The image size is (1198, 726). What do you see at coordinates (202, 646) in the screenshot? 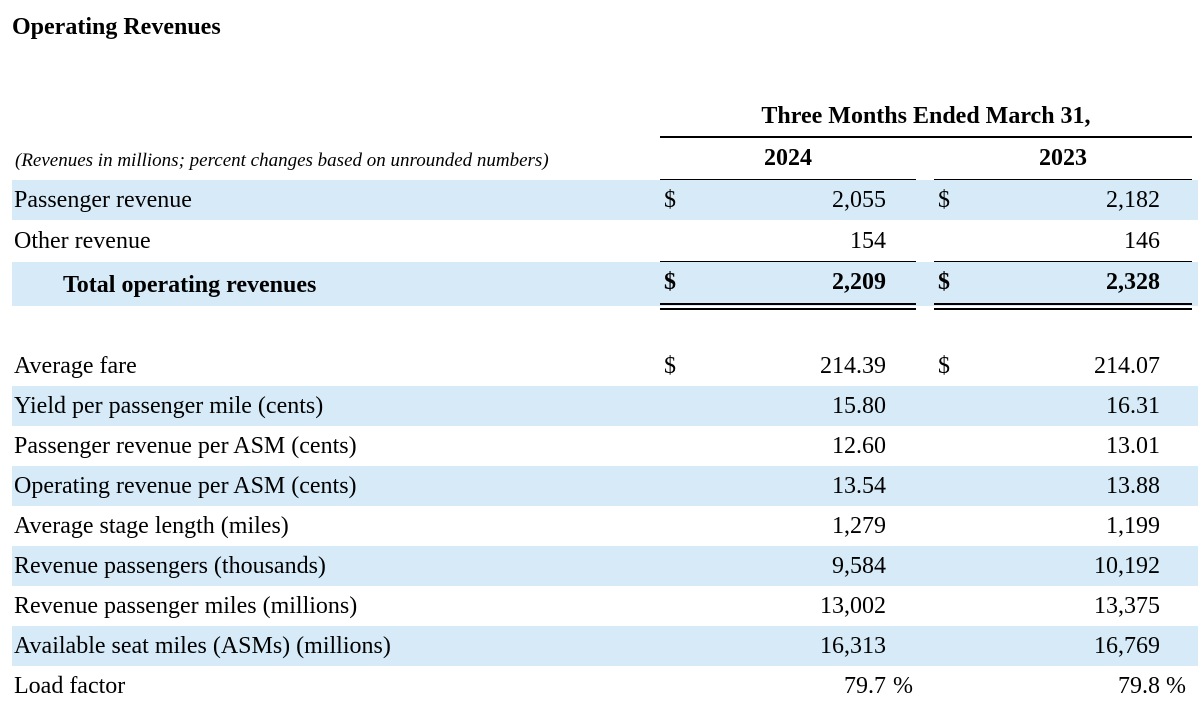
I see `row-label-available-seat-miles: Available seat miles (ASMs) (millions)` at bounding box center [202, 646].